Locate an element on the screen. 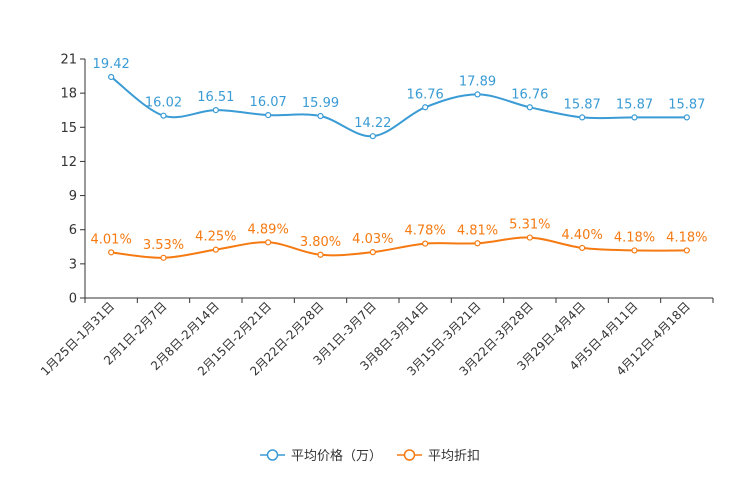 The width and height of the screenshot is (744, 496). data-label: 4.89% is located at coordinates (268, 229).